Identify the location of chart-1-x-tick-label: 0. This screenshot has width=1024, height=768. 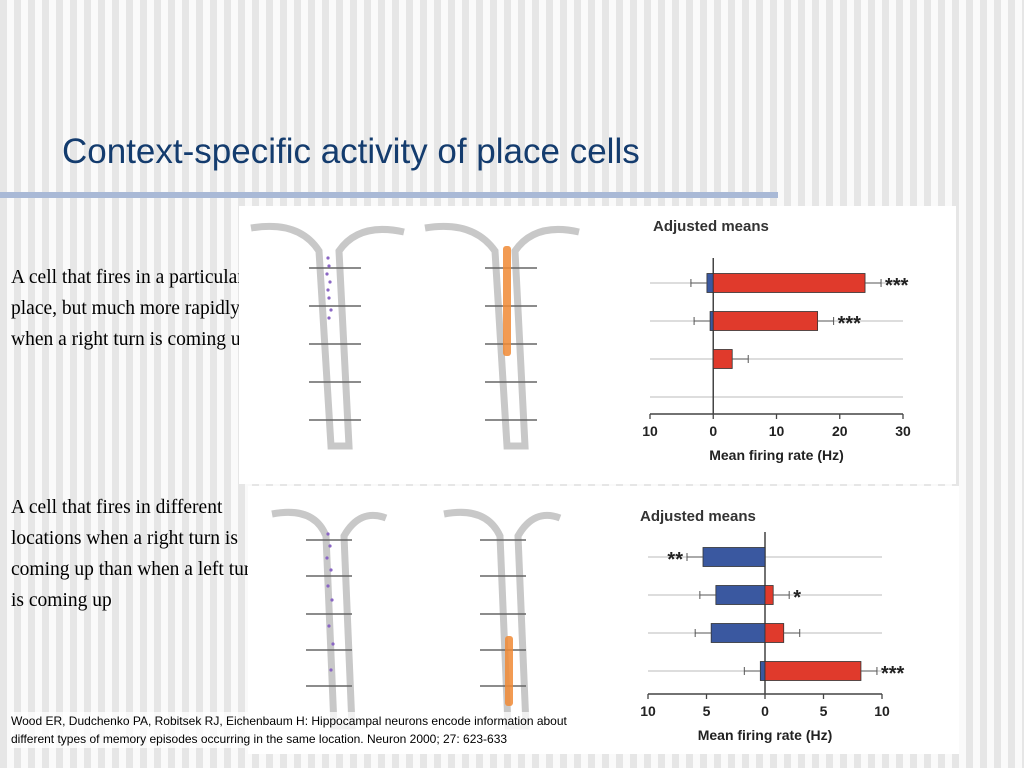
(713, 431).